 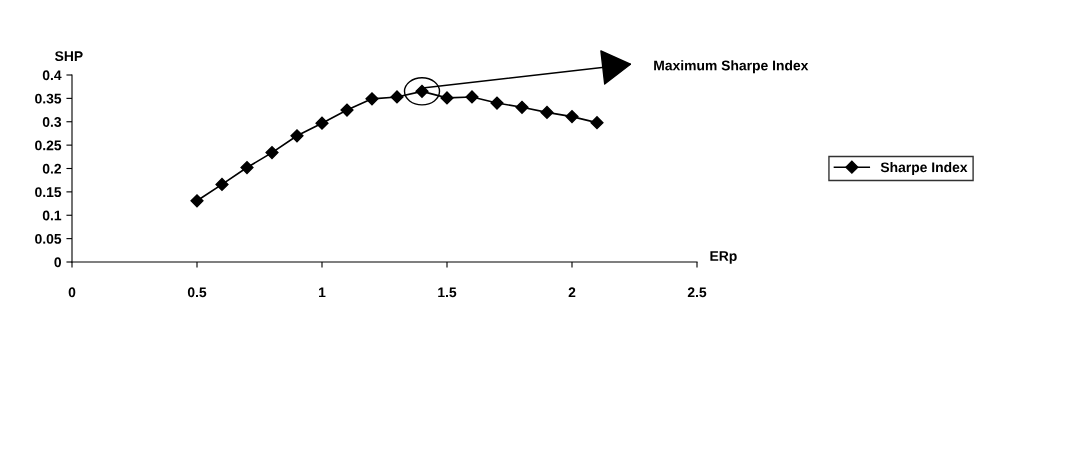 What do you see at coordinates (48, 238) in the screenshot?
I see `y-tick-label: 0.05` at bounding box center [48, 238].